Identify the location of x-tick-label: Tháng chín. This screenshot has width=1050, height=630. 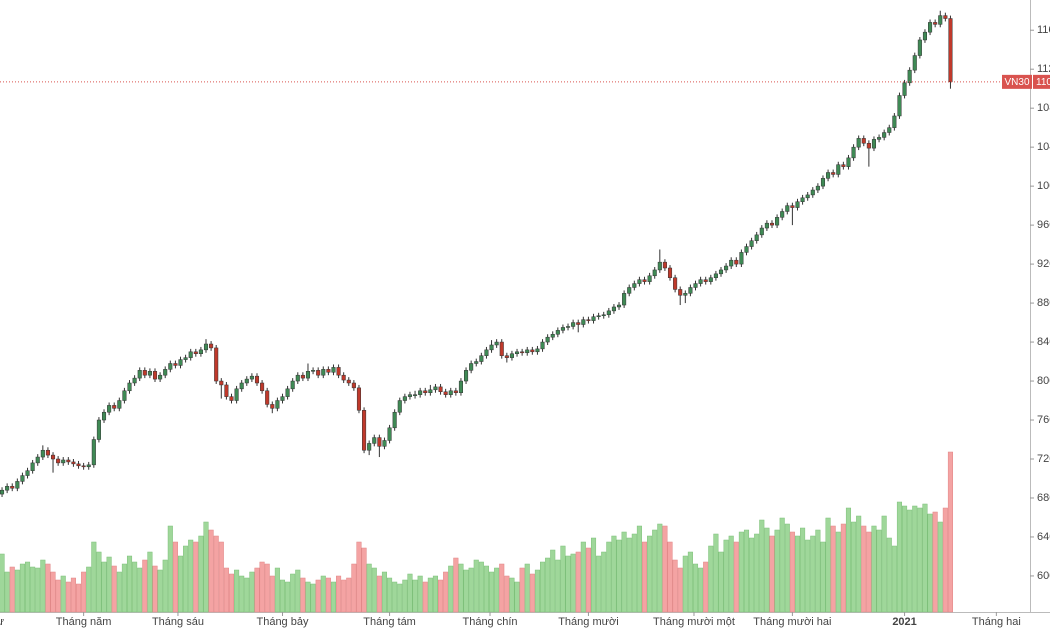
(489, 622).